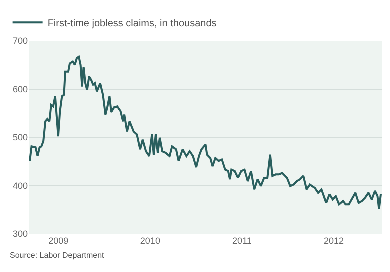 This screenshot has width=390, height=272. What do you see at coordinates (20, 185) in the screenshot?
I see `y-tick-label: 400` at bounding box center [20, 185].